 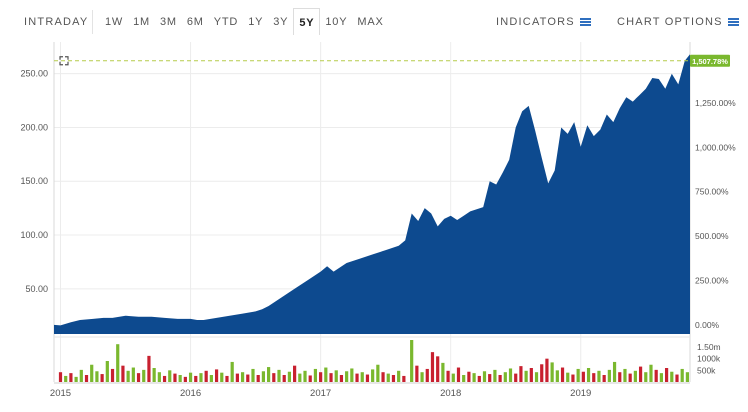 I want to click on x-tick-label: 2018, so click(x=450, y=393).